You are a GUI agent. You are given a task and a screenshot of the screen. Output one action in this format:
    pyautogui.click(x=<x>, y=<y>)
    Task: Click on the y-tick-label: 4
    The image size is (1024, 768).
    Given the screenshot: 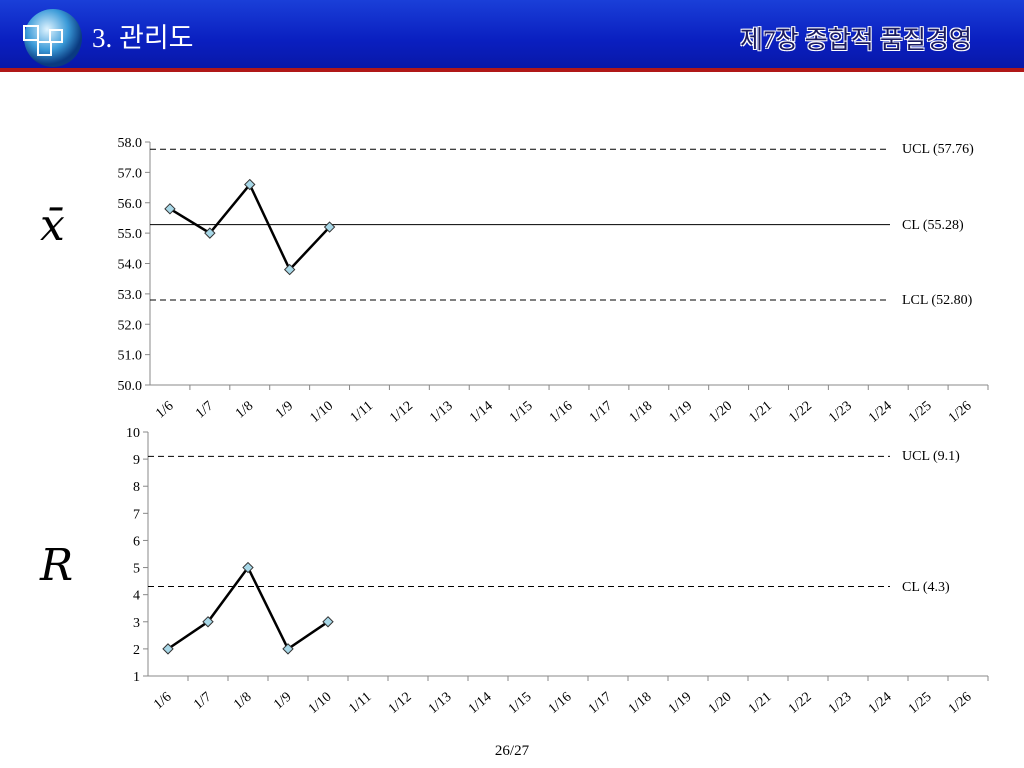 What is the action you would take?
    pyautogui.click(x=136, y=596)
    